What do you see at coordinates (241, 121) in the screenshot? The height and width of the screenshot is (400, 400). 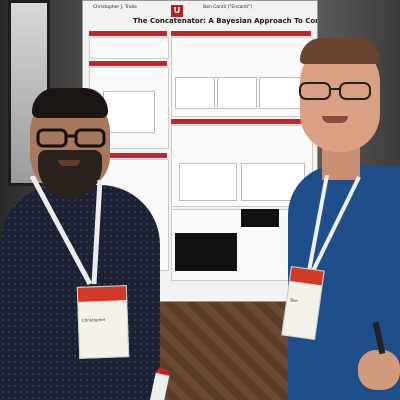 I see `section-header-quant` at bounding box center [241, 121].